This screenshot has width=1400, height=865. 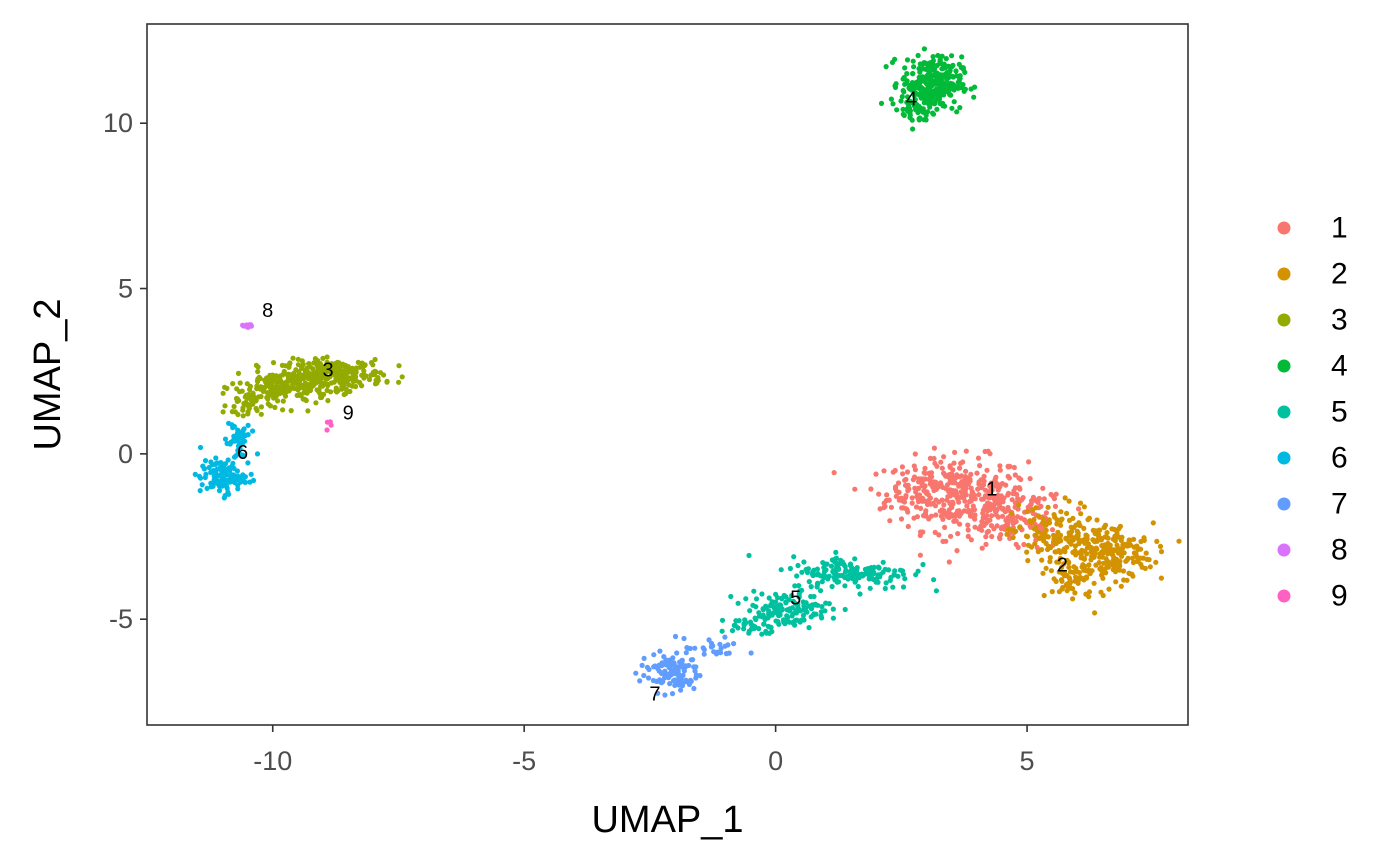 What do you see at coordinates (247, 326) in the screenshot?
I see `cluster-8-points` at bounding box center [247, 326].